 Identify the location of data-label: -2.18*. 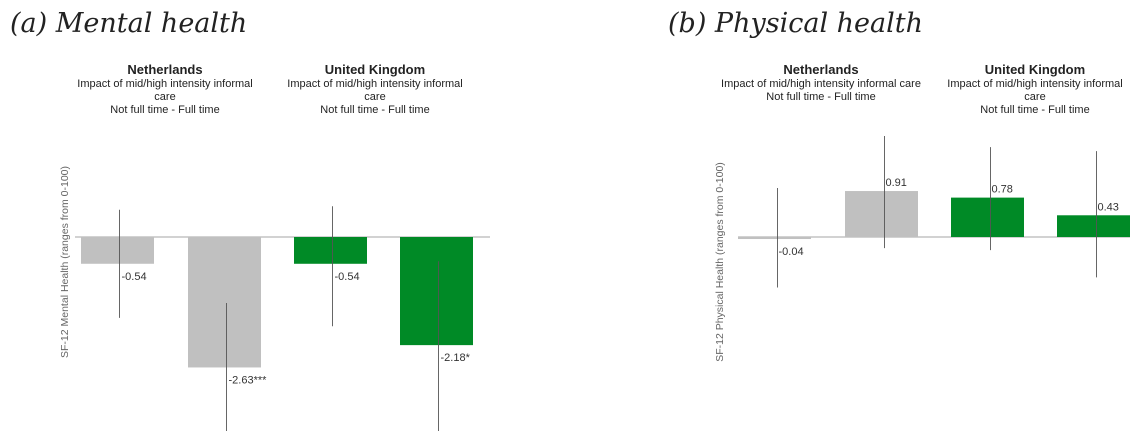
(456, 358).